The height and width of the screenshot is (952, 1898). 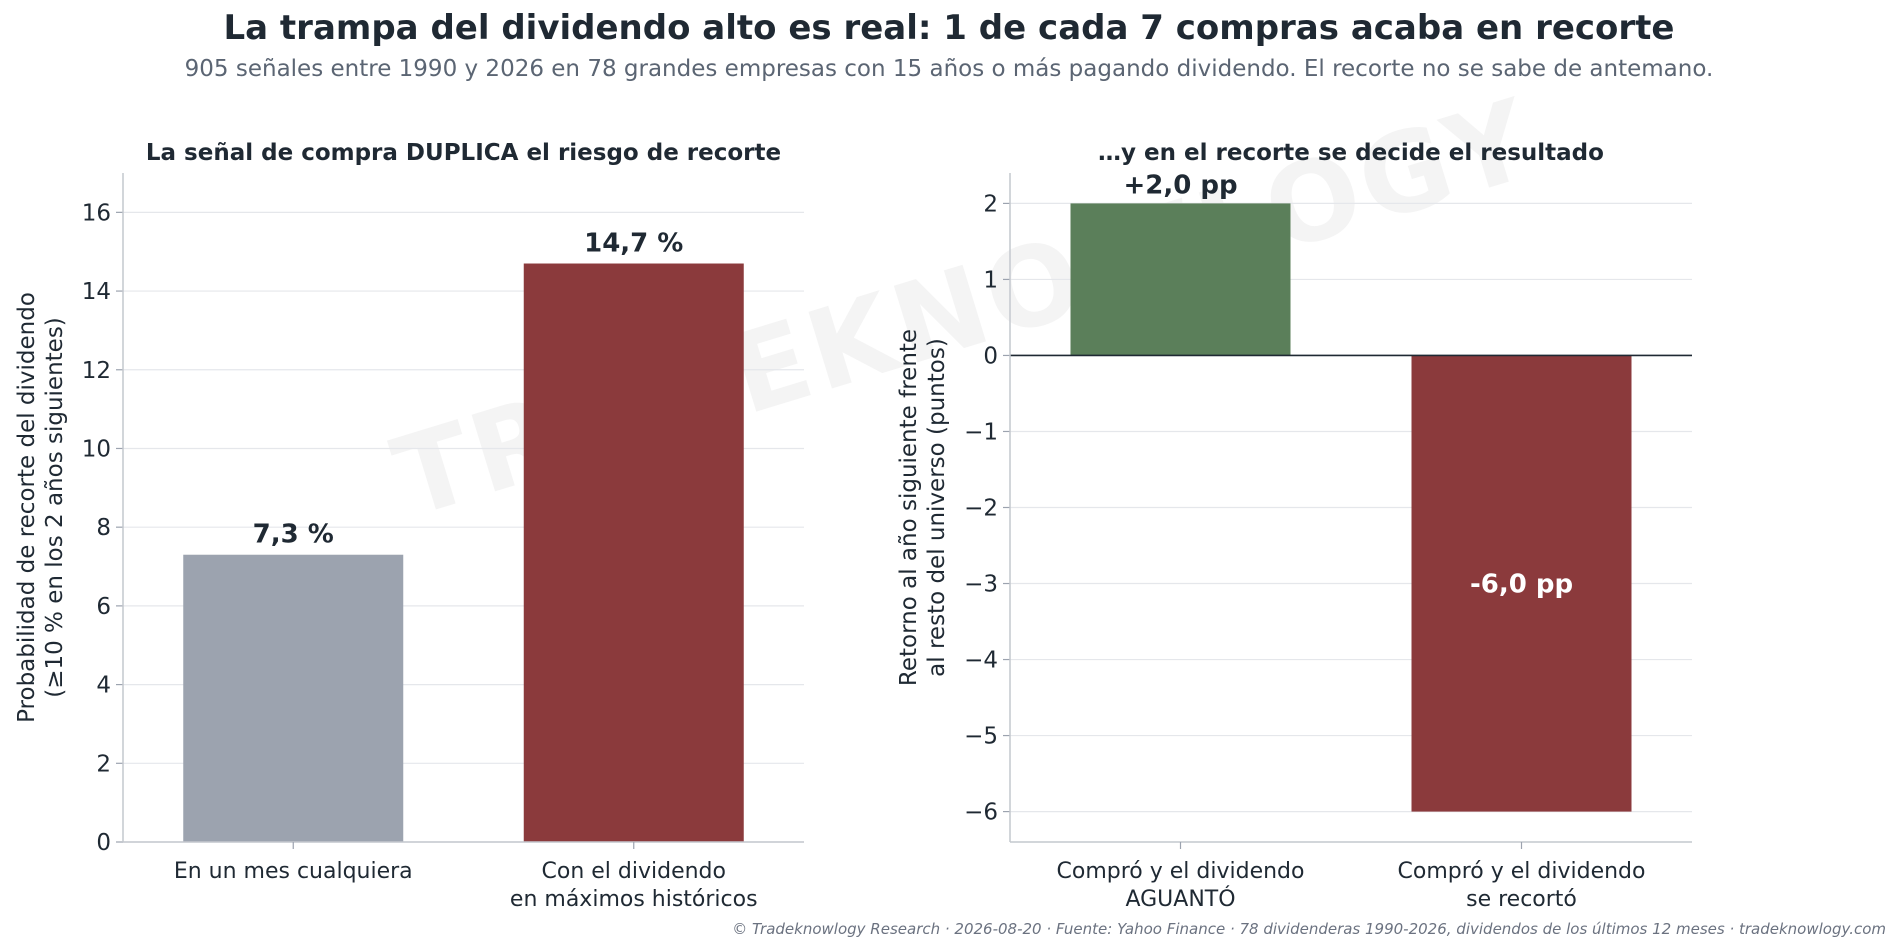 What do you see at coordinates (990, 280) in the screenshot?
I see `panel2-y-tick-label: 1` at bounding box center [990, 280].